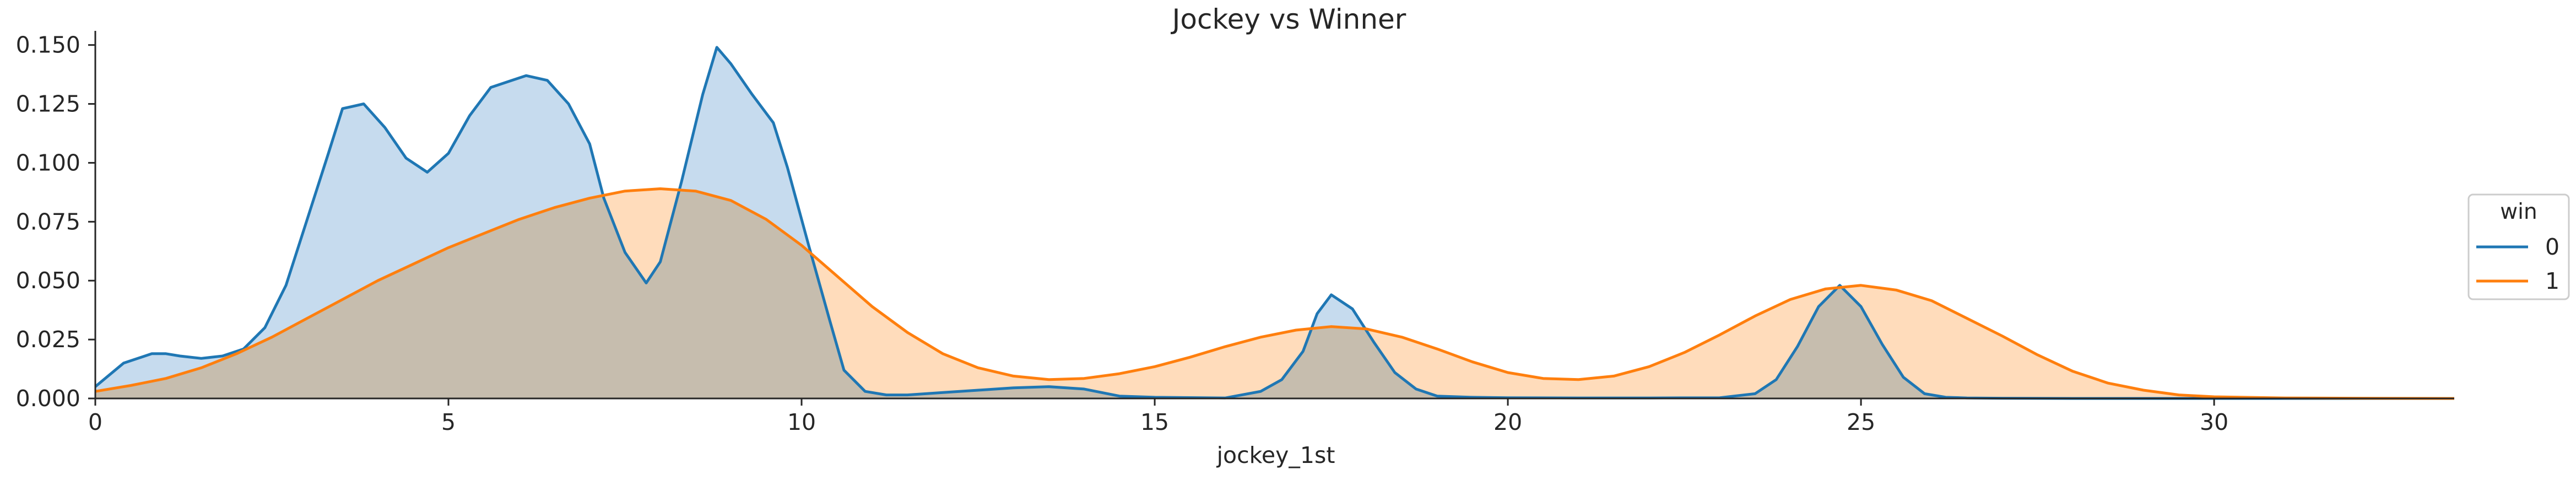 This screenshot has height=496, width=2576. What do you see at coordinates (48, 280) in the screenshot?
I see `y-tick-label: 0.050` at bounding box center [48, 280].